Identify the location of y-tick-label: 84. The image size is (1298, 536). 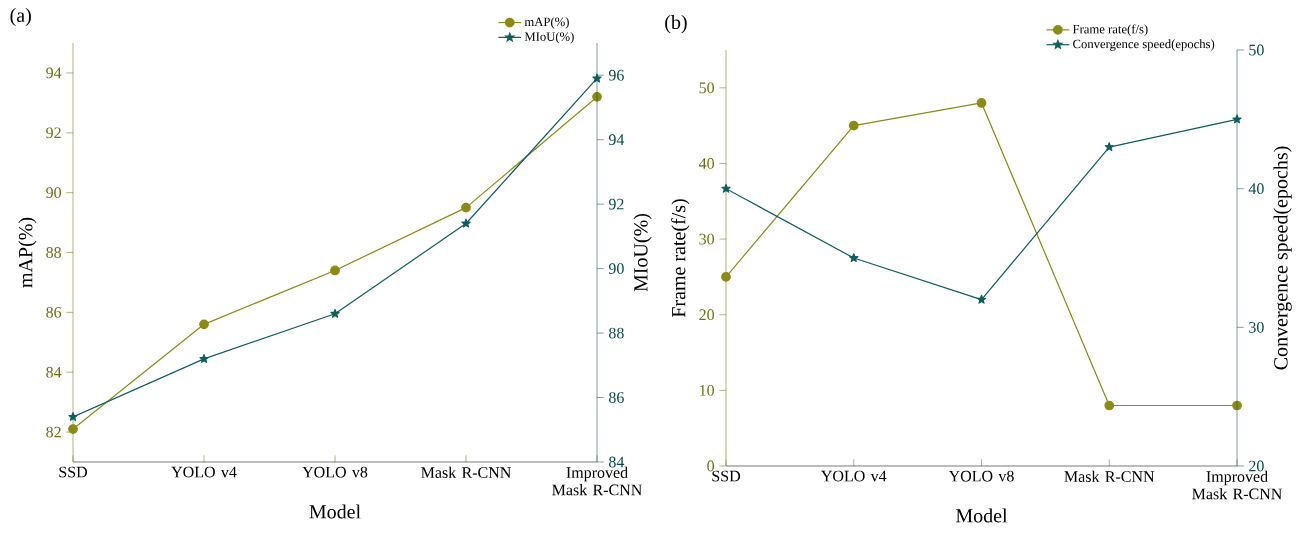
(54, 372).